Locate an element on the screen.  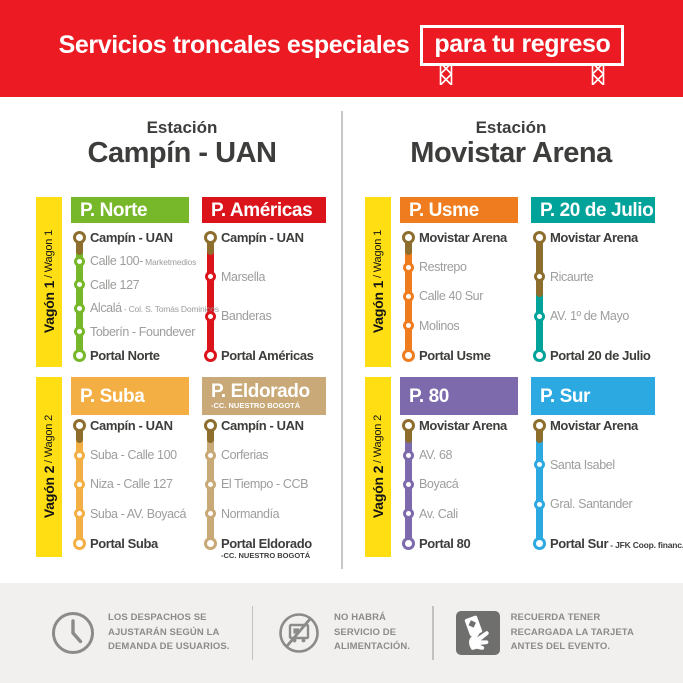
stop-row: Normandía is located at coordinates (264, 514).